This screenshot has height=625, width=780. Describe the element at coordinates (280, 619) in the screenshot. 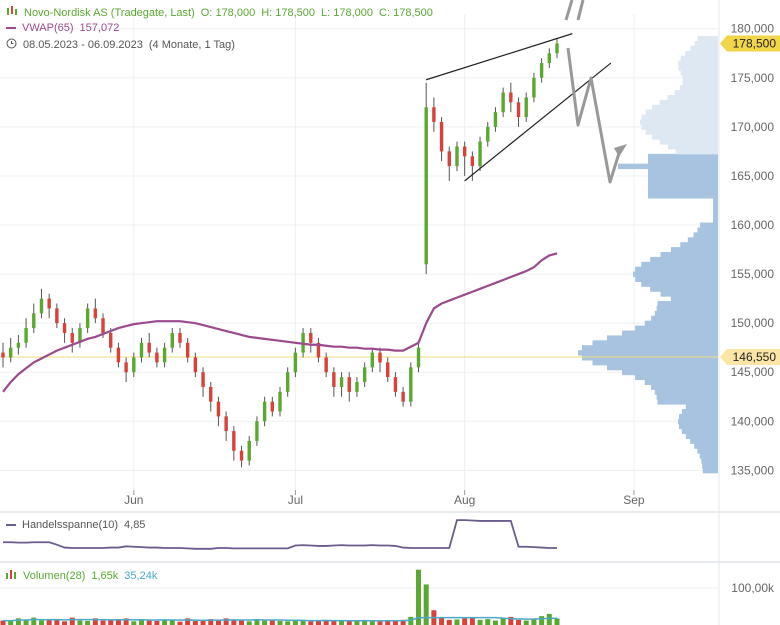

I see `volume-average-line` at that location.